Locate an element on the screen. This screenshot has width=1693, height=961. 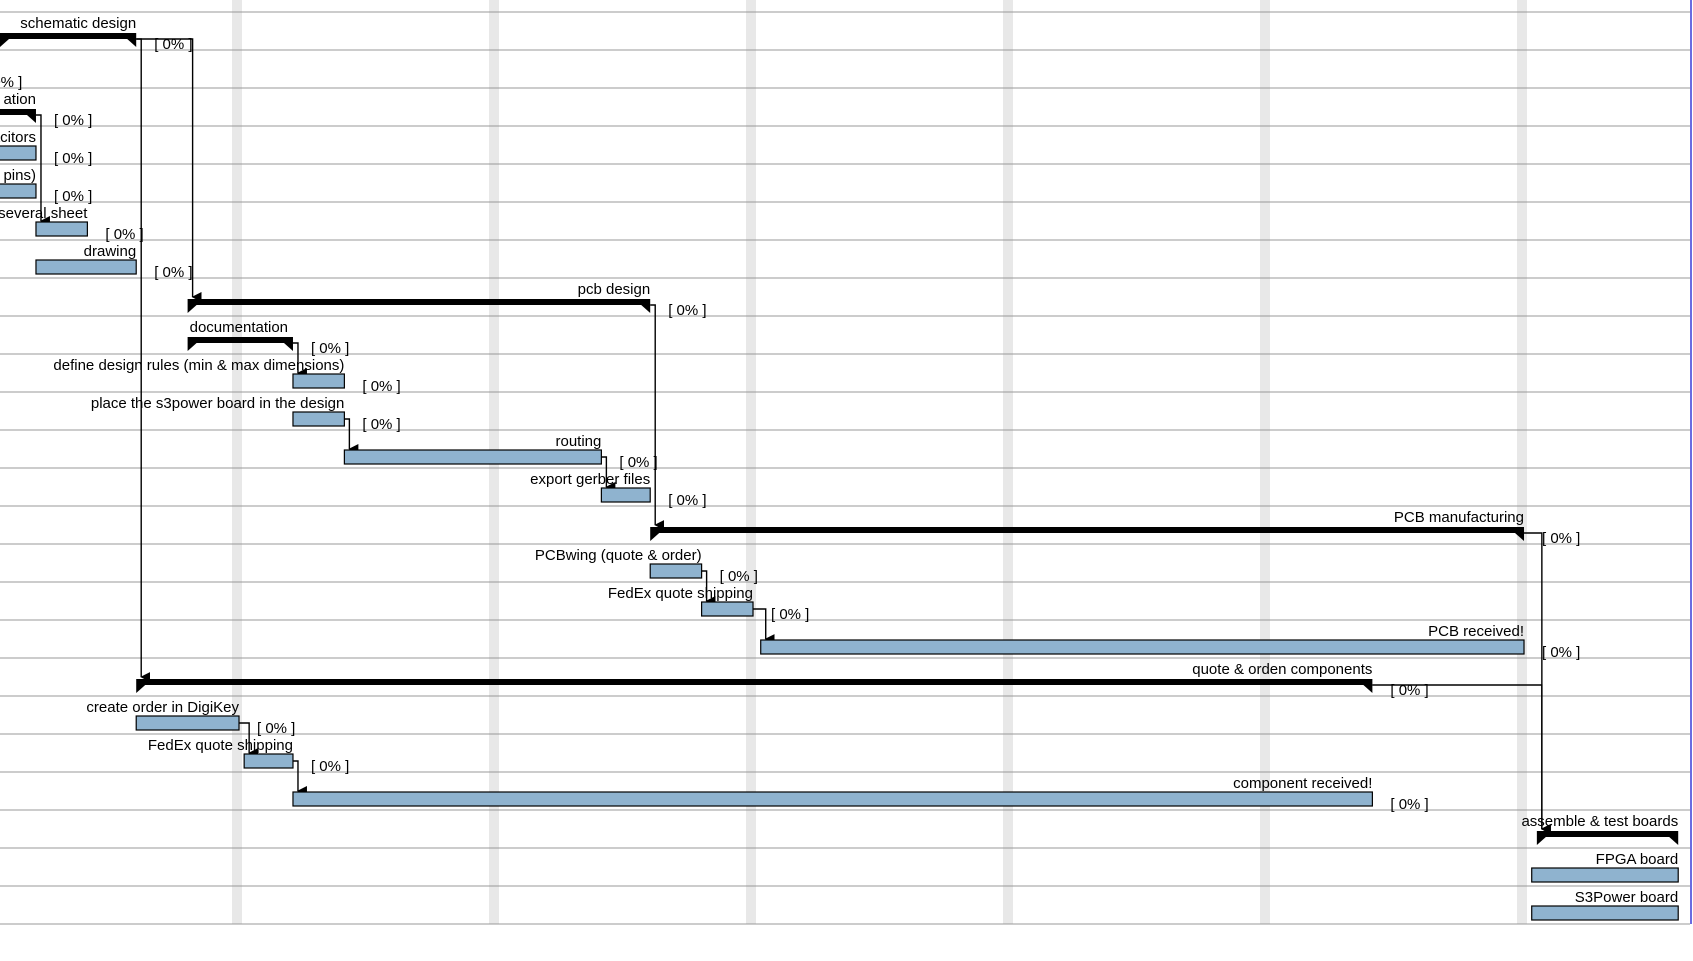
task-label: several sheet is located at coordinates (44, 213).